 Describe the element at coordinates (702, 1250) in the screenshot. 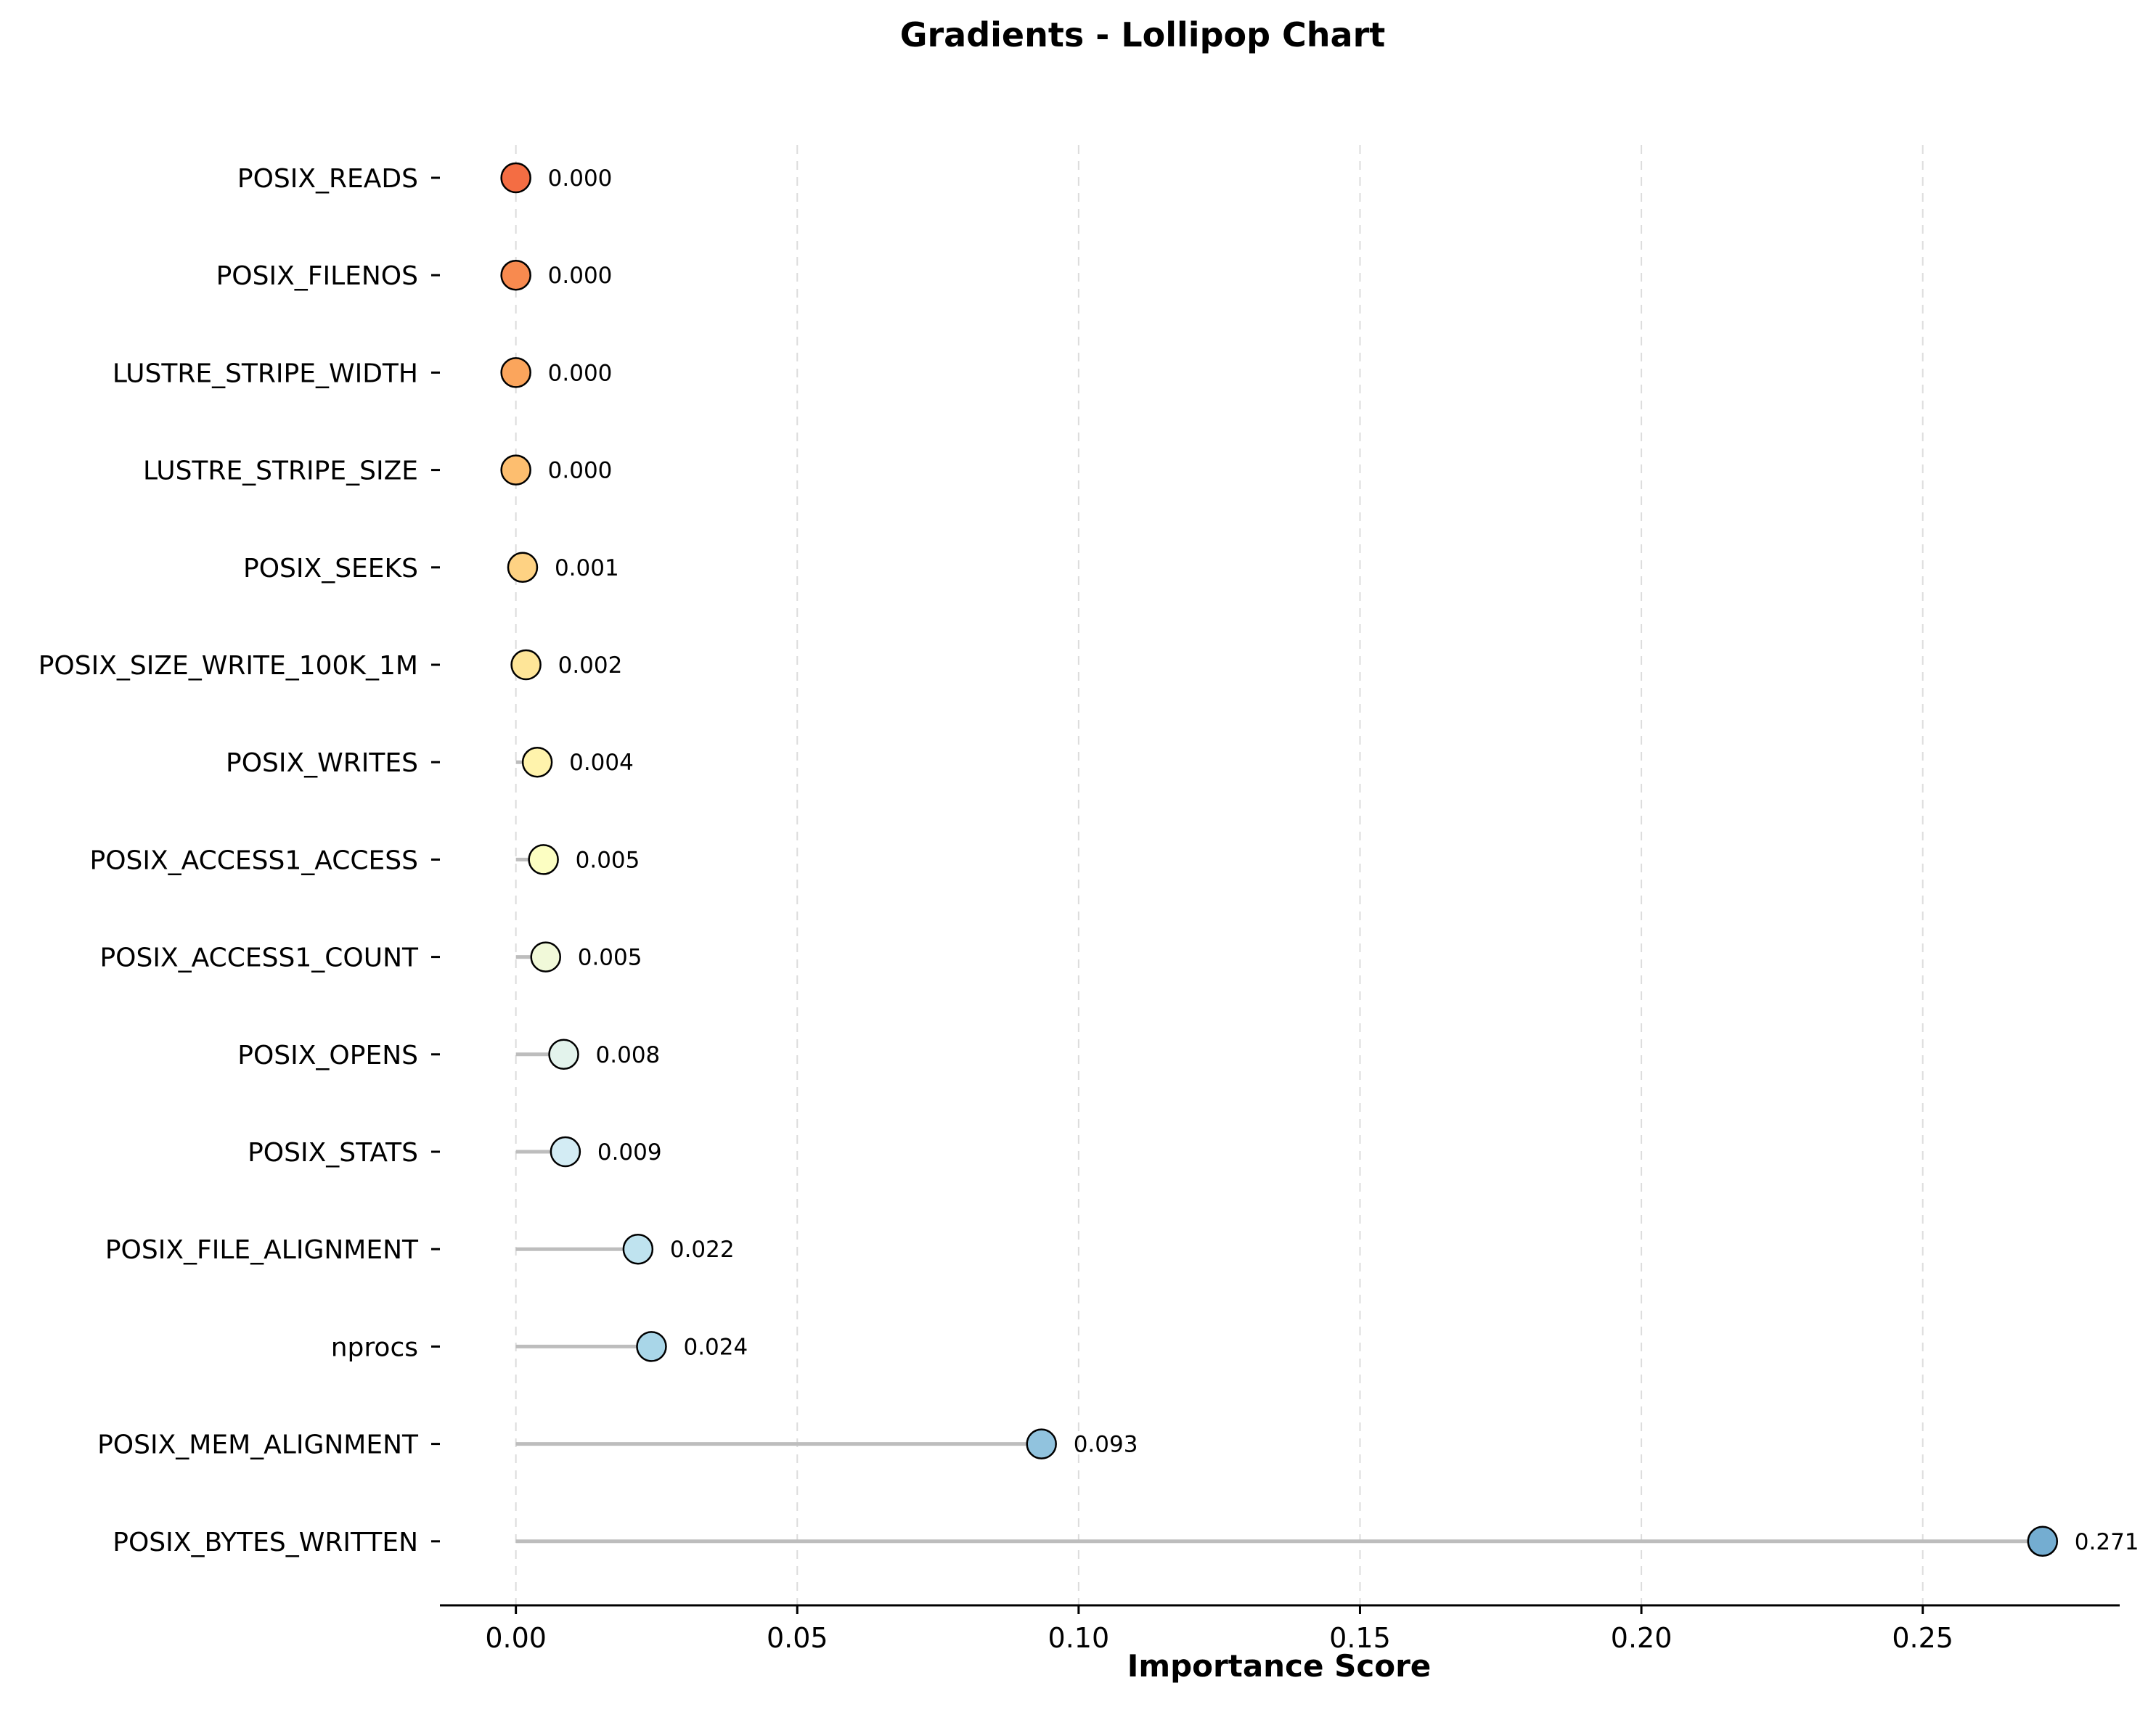

I see `value-label-POSIX_FILE_ALIGNMENT: 0.022` at that location.